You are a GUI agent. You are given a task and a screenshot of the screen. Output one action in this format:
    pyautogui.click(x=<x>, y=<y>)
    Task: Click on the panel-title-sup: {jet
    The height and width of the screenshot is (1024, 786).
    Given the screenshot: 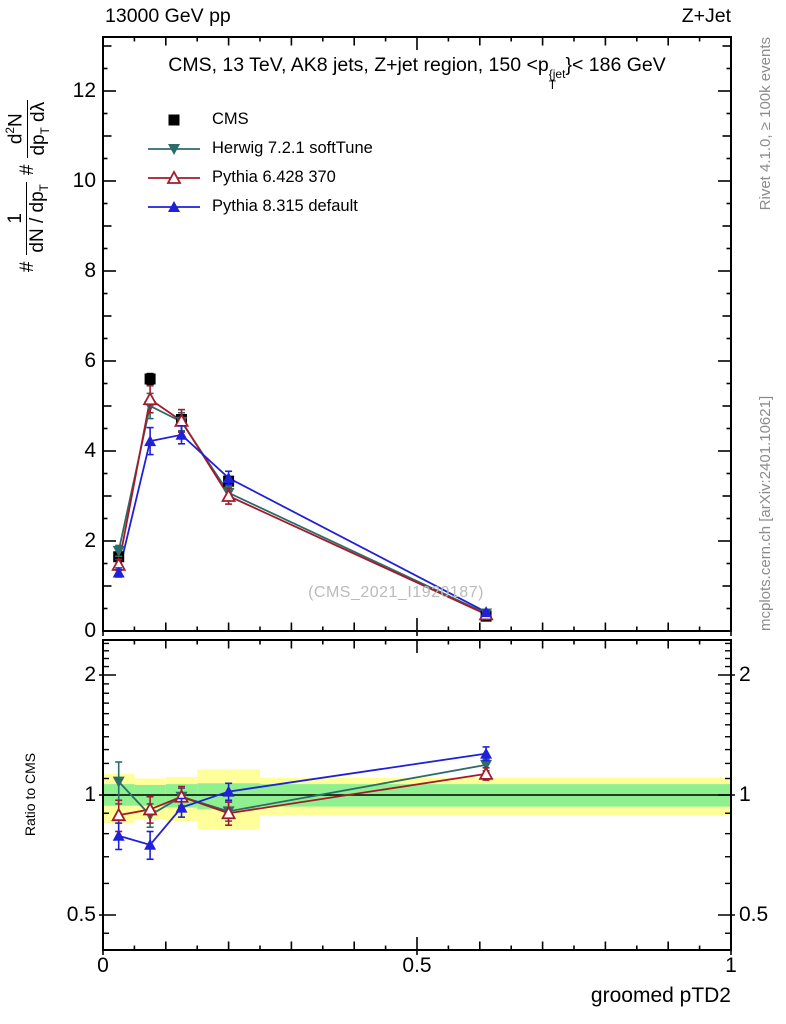 What is the action you would take?
    pyautogui.click(x=557, y=74)
    